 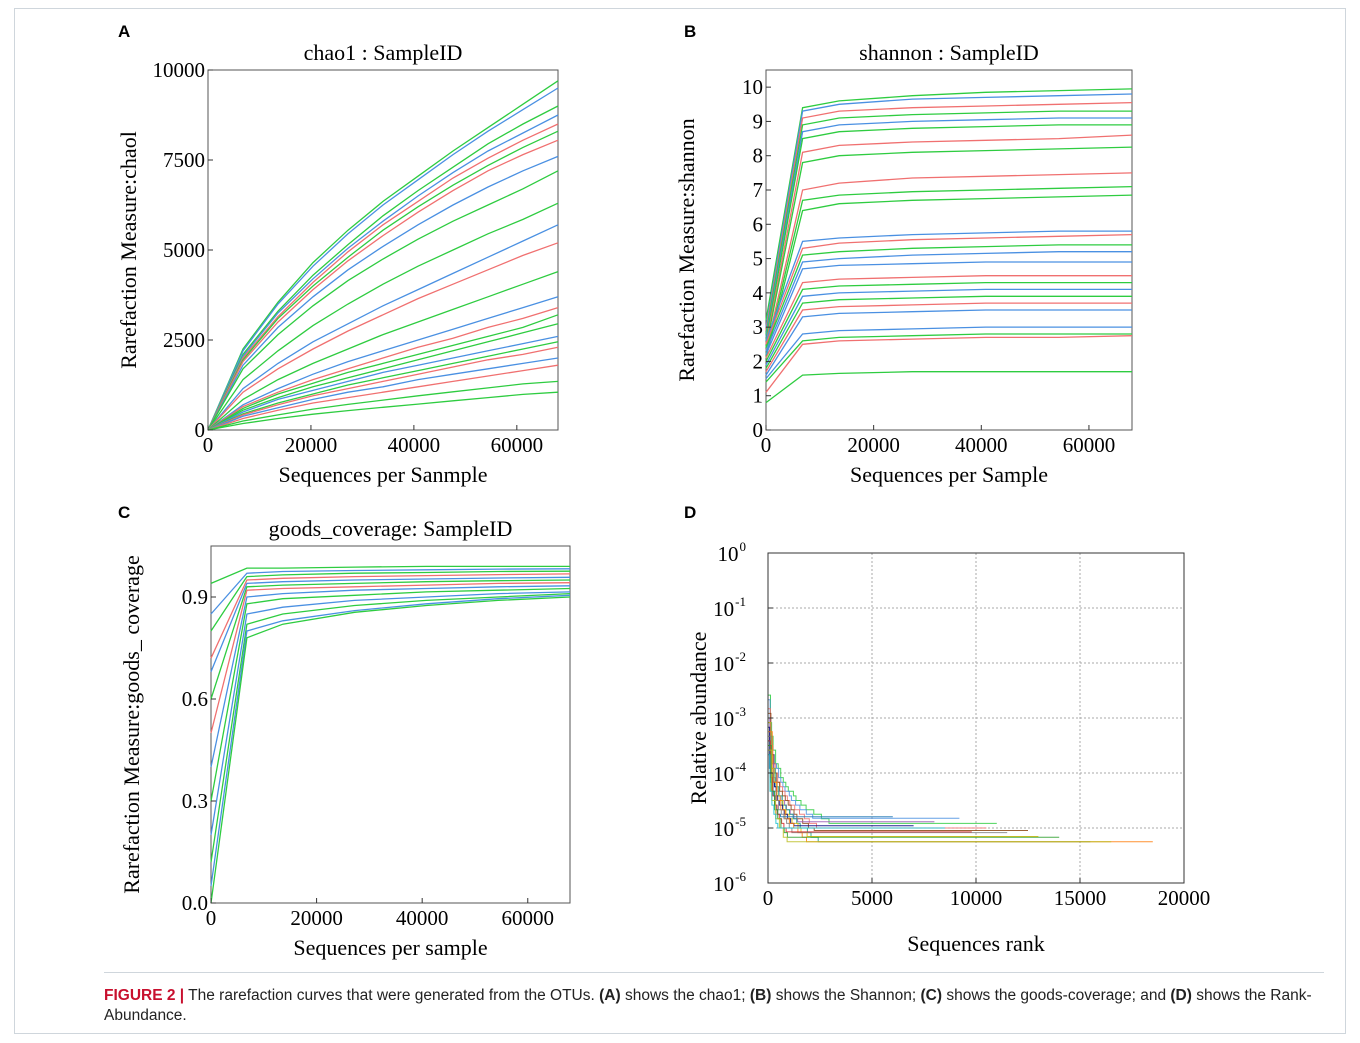 I want to click on y-tick-label: 10⁻⁶, so click(x=729, y=882).